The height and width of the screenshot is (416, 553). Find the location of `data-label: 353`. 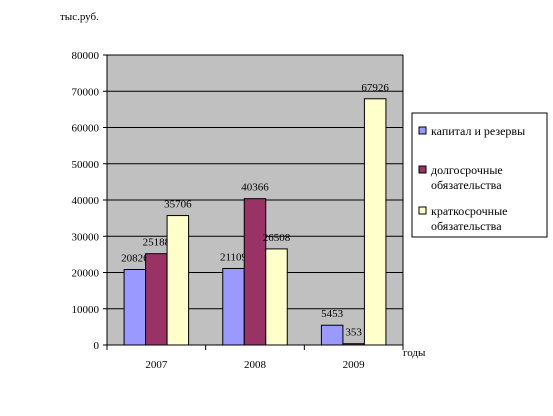

data-label: 353 is located at coordinates (353, 333).